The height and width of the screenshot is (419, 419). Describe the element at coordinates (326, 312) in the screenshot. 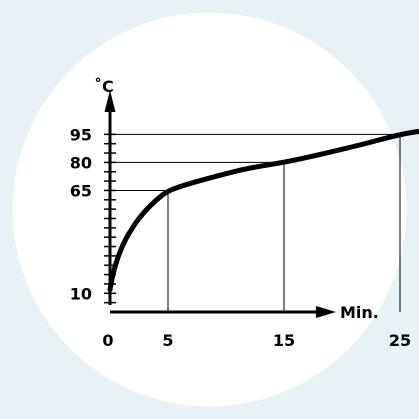

I see `x-axis-arrow` at that location.